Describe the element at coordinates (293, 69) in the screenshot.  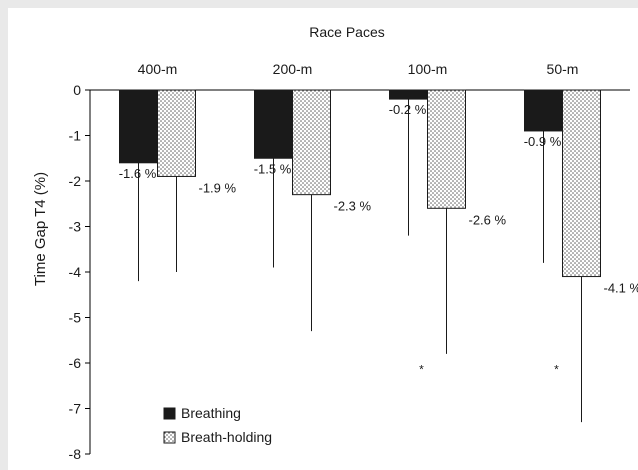
I see `x-tick-label: 200-m` at that location.